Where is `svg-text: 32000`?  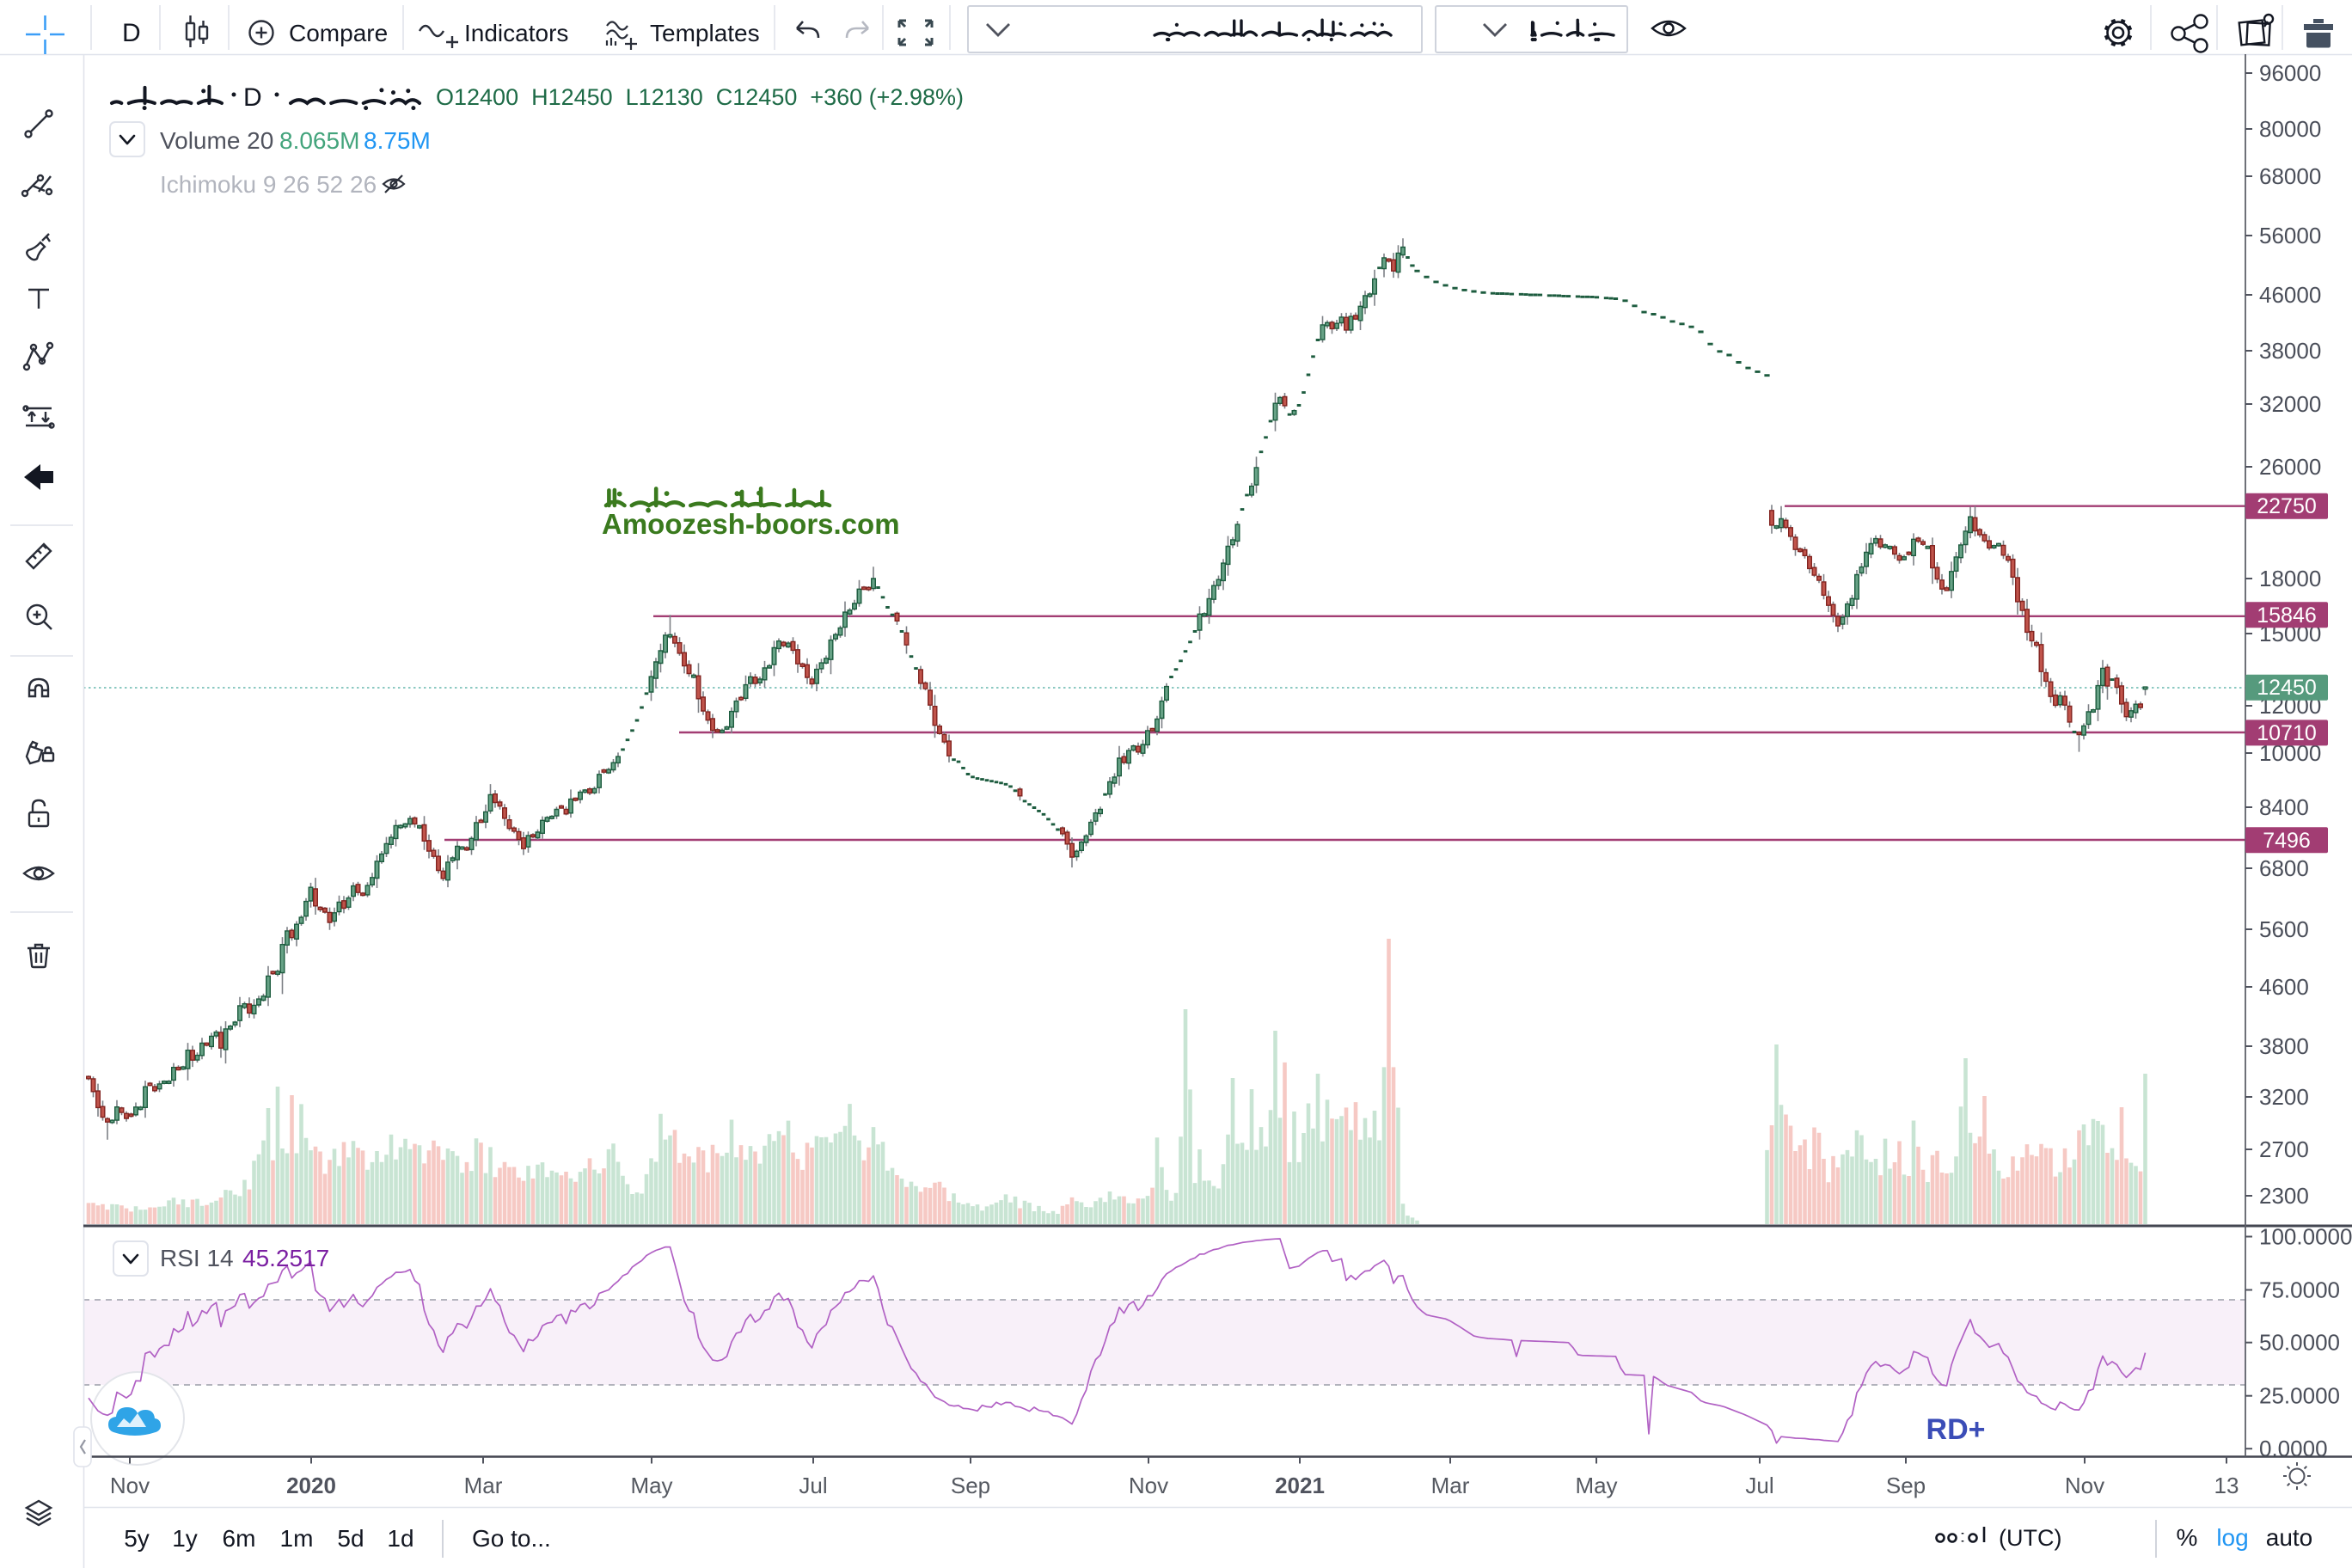 svg-text: 32000 is located at coordinates (2290, 404).